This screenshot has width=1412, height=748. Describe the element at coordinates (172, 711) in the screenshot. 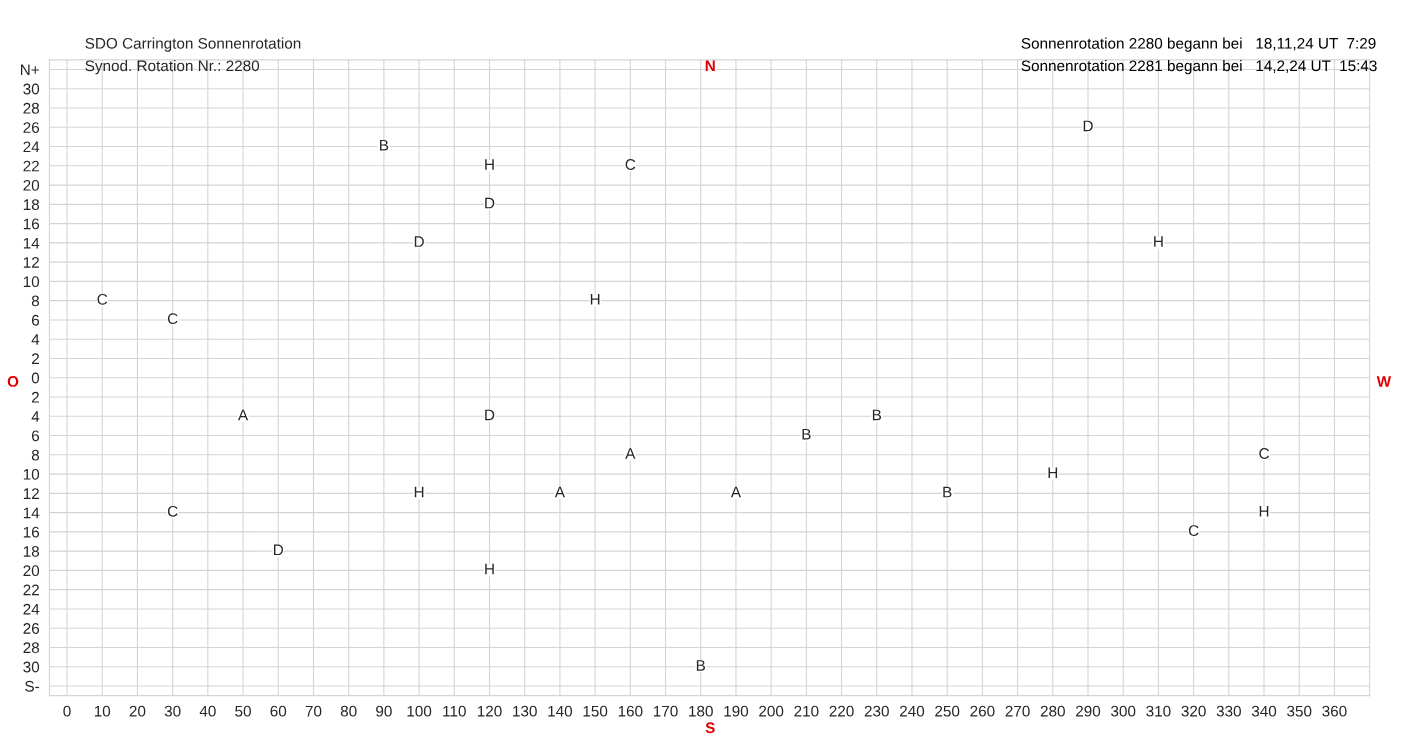

I see `x-tick-label: 30` at that location.